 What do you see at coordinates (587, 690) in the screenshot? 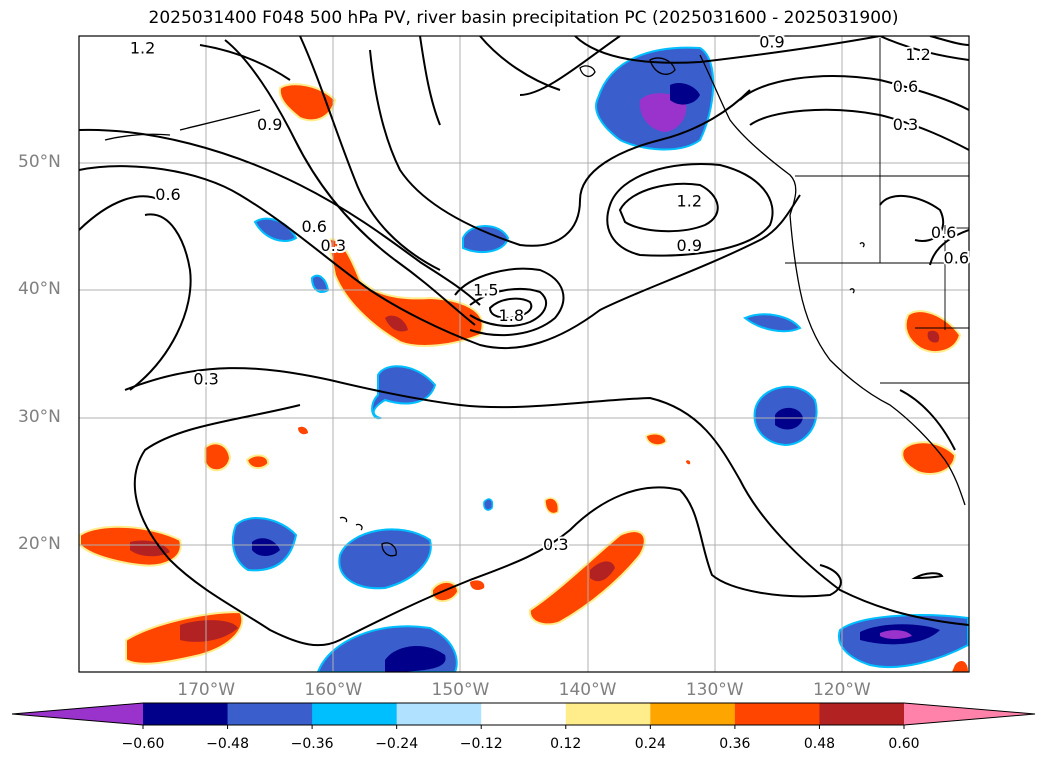
I see `lon-label: 140°W` at bounding box center [587, 690].